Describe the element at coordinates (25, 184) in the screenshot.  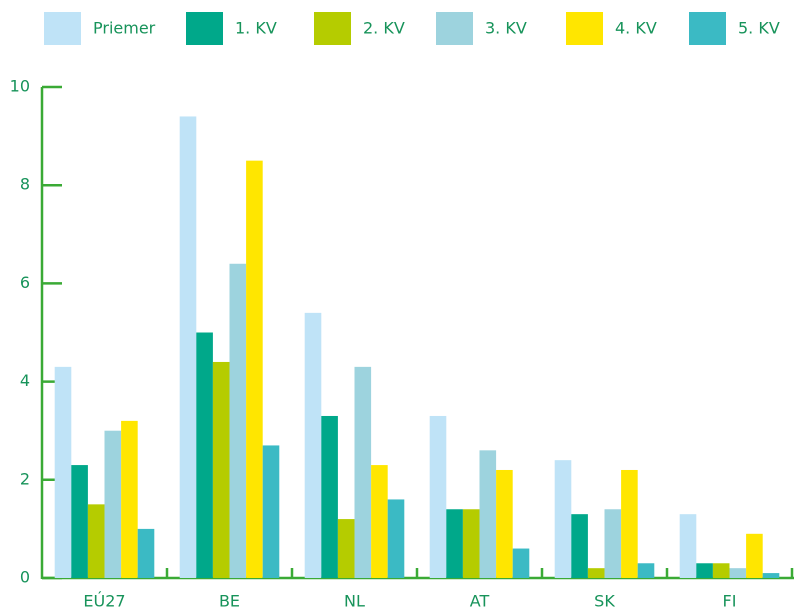
I see `y-tick-label: 8` at that location.